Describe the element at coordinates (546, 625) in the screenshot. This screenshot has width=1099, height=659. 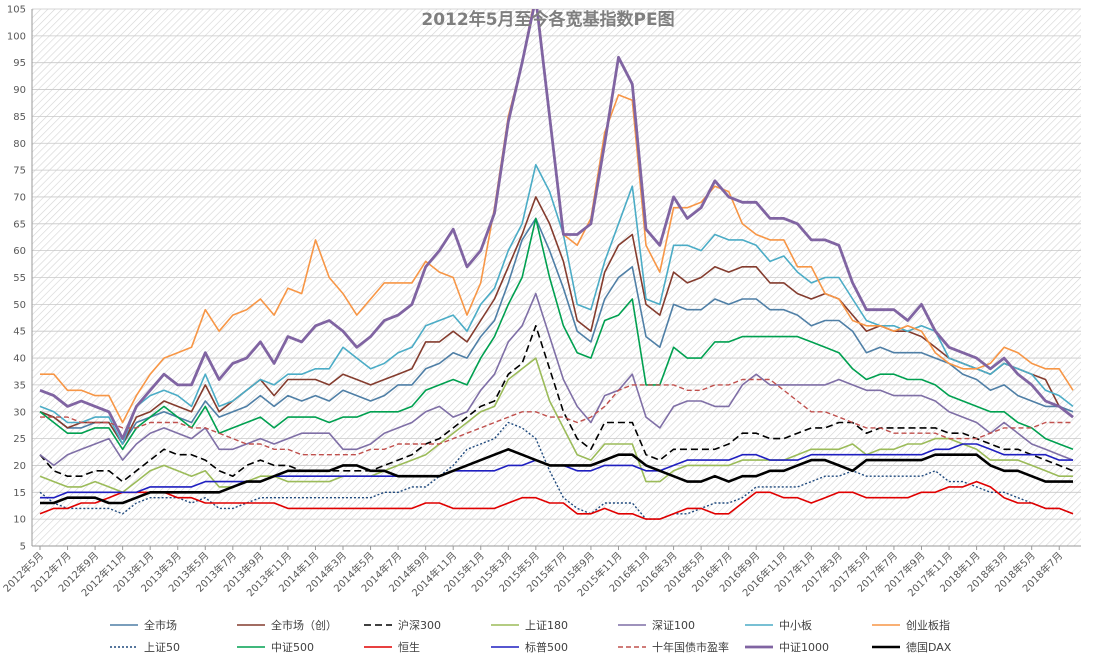
I see `legend-label-3: 上证180` at that location.